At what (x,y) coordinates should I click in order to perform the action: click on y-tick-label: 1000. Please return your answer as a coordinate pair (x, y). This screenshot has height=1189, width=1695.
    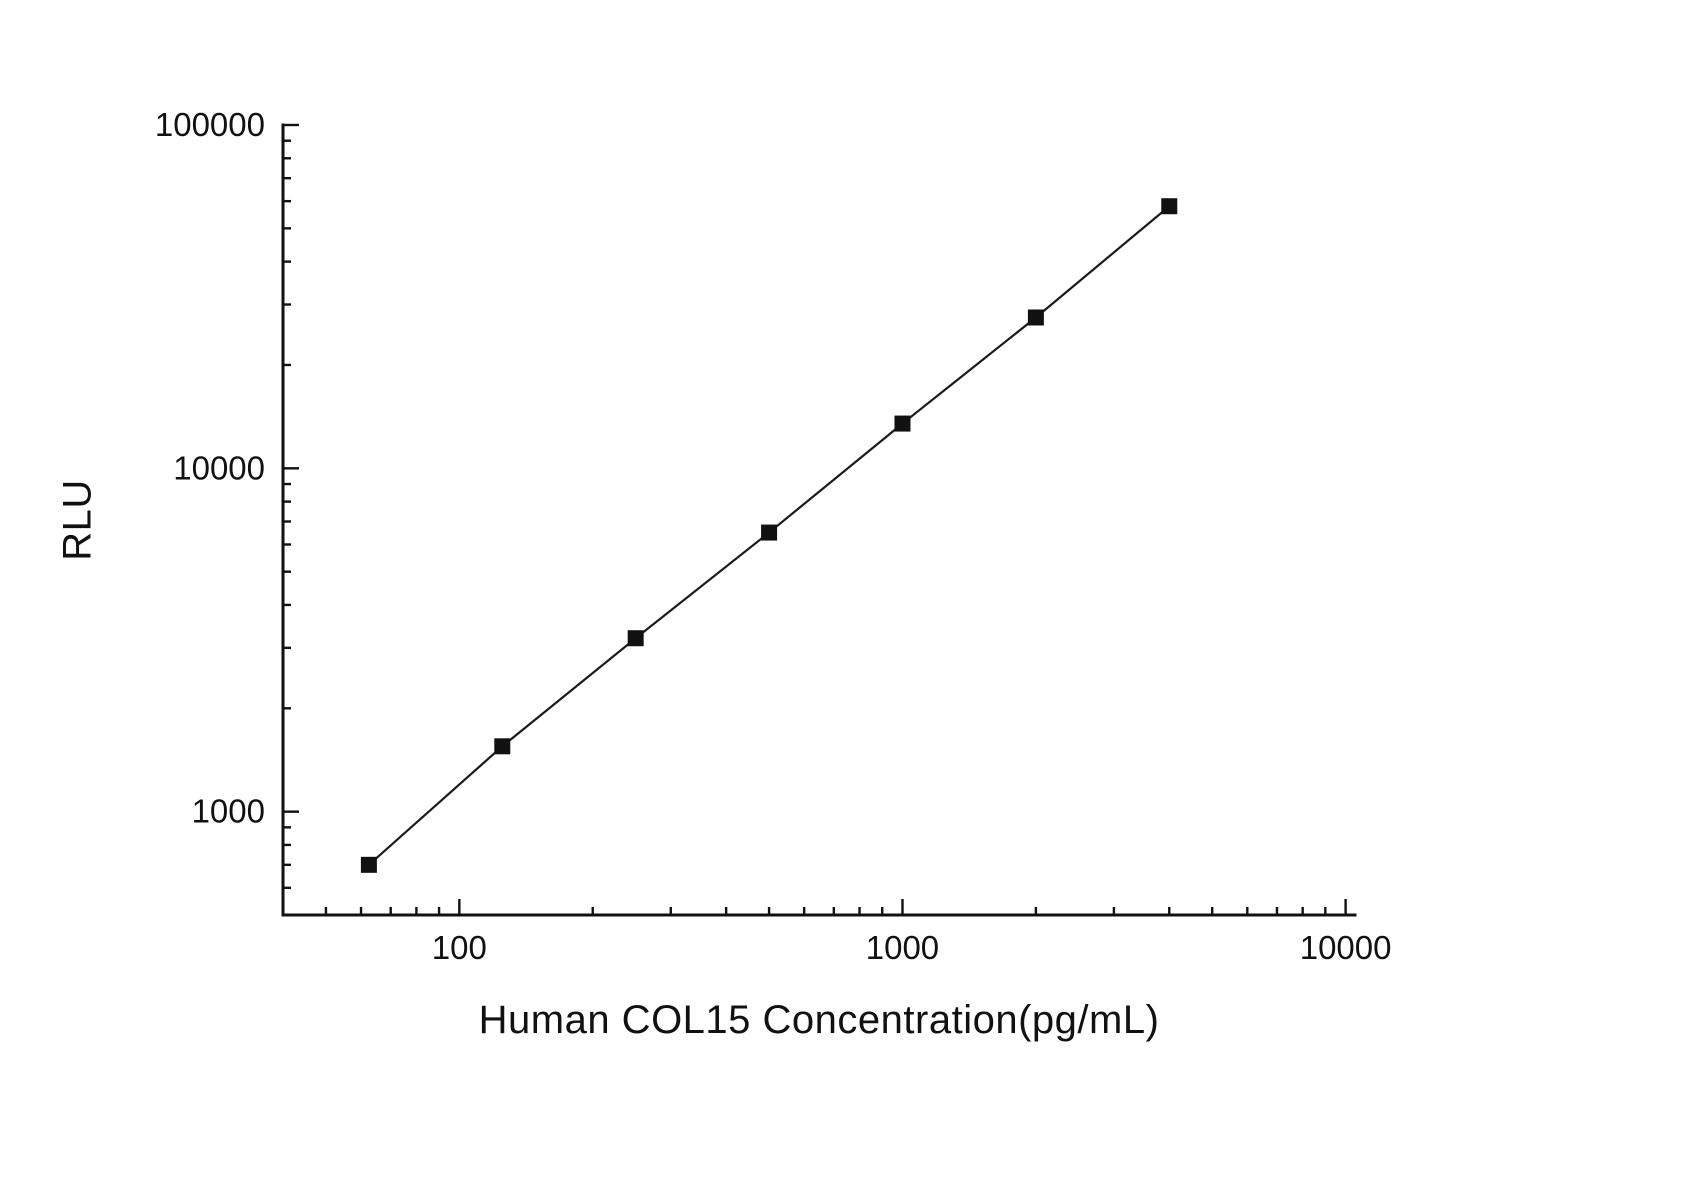
    Looking at the image, I should click on (228, 811).